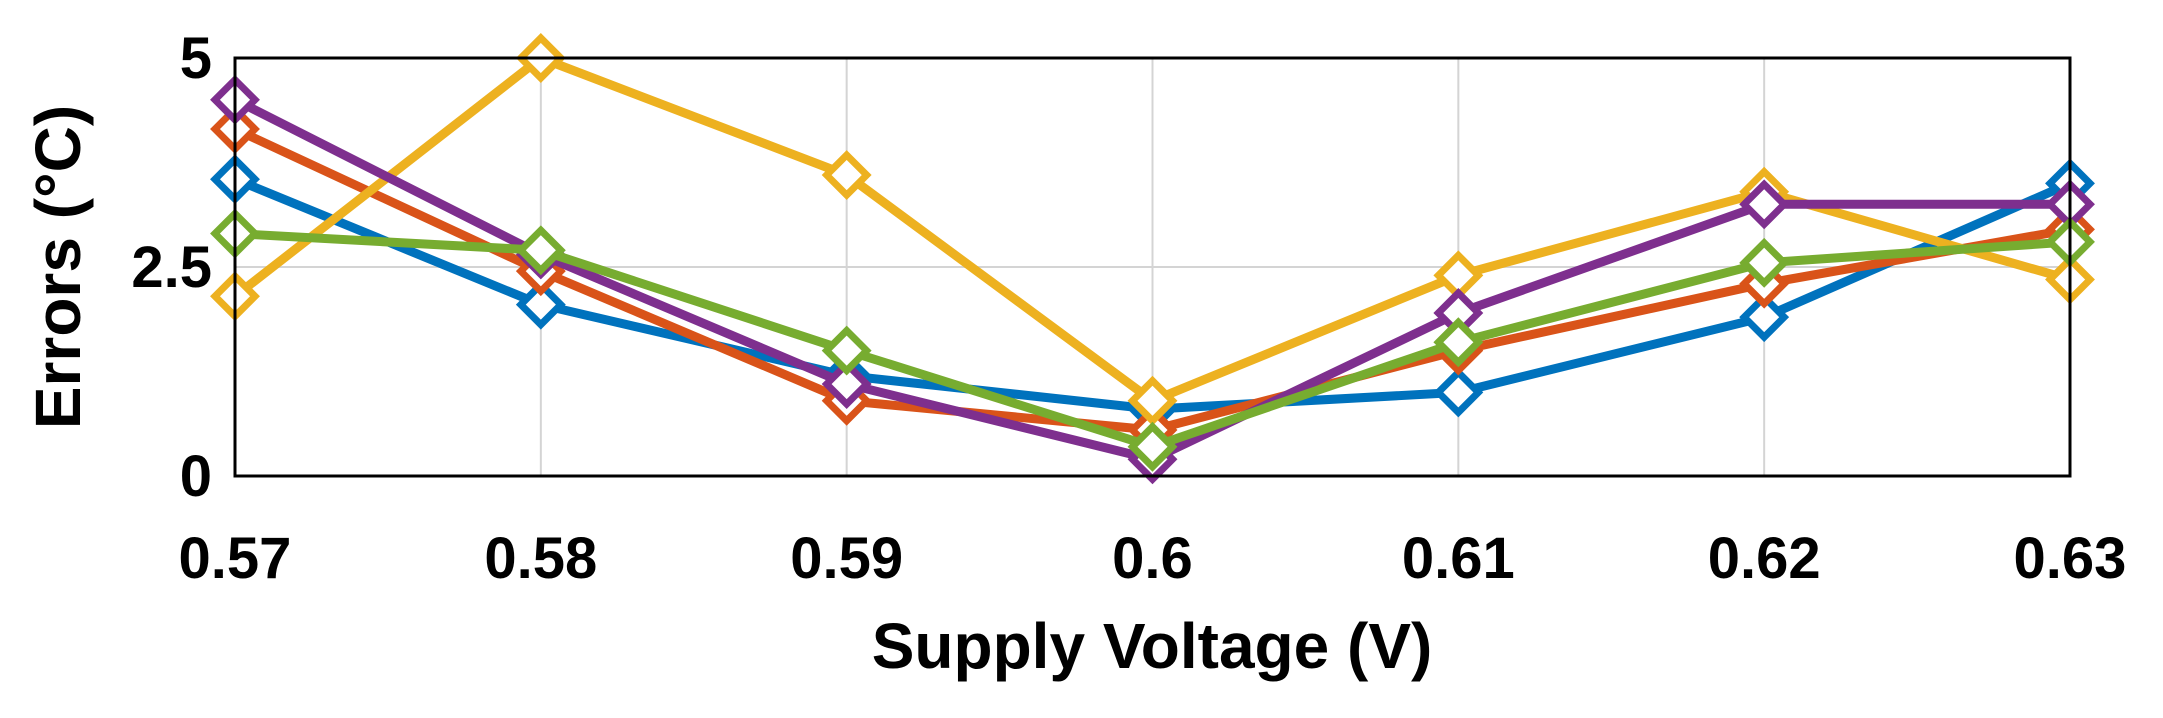  Describe the element at coordinates (846, 558) in the screenshot. I see `x-tick-label: 0.59` at that location.